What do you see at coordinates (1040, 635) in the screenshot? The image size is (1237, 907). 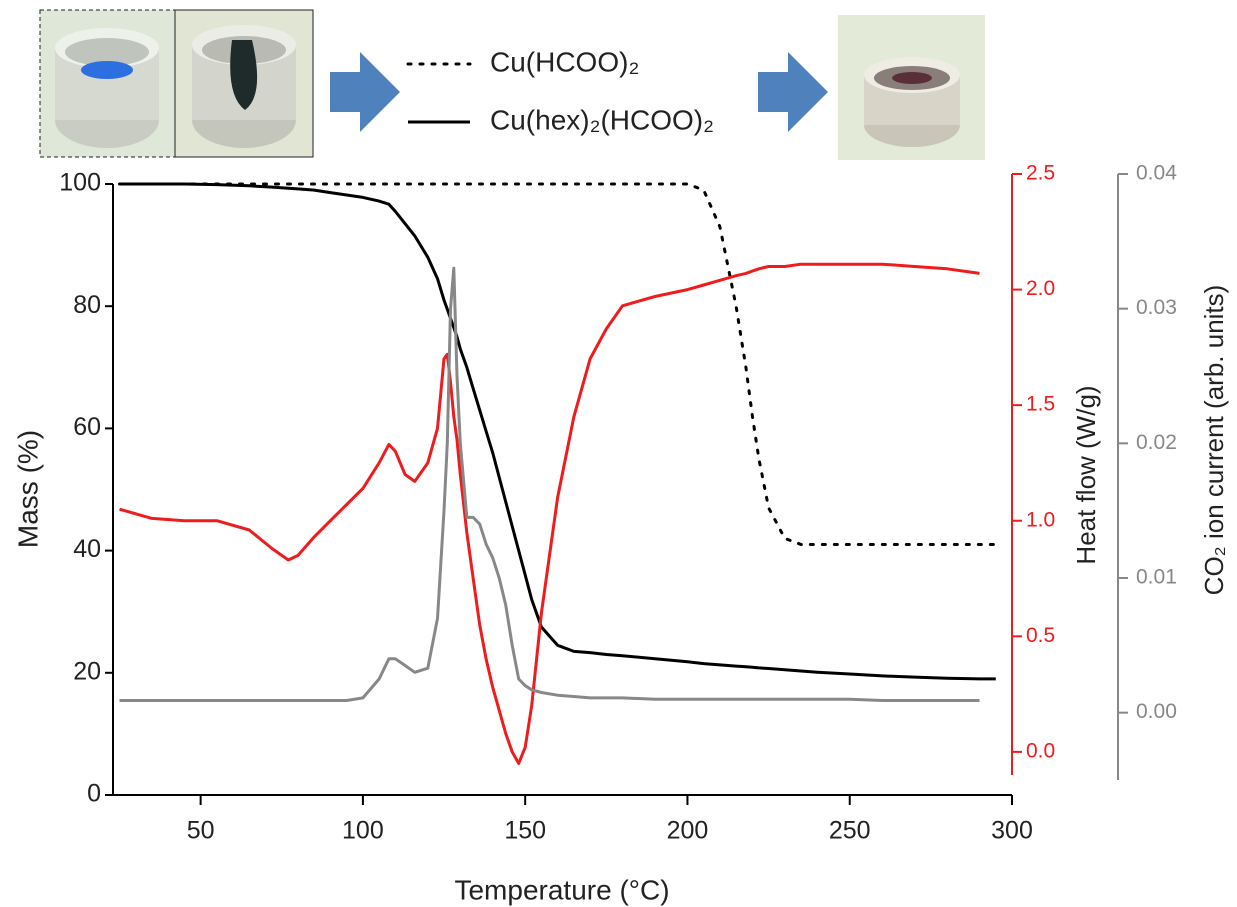 I see `y2-tick-label: 0.5` at bounding box center [1040, 635].